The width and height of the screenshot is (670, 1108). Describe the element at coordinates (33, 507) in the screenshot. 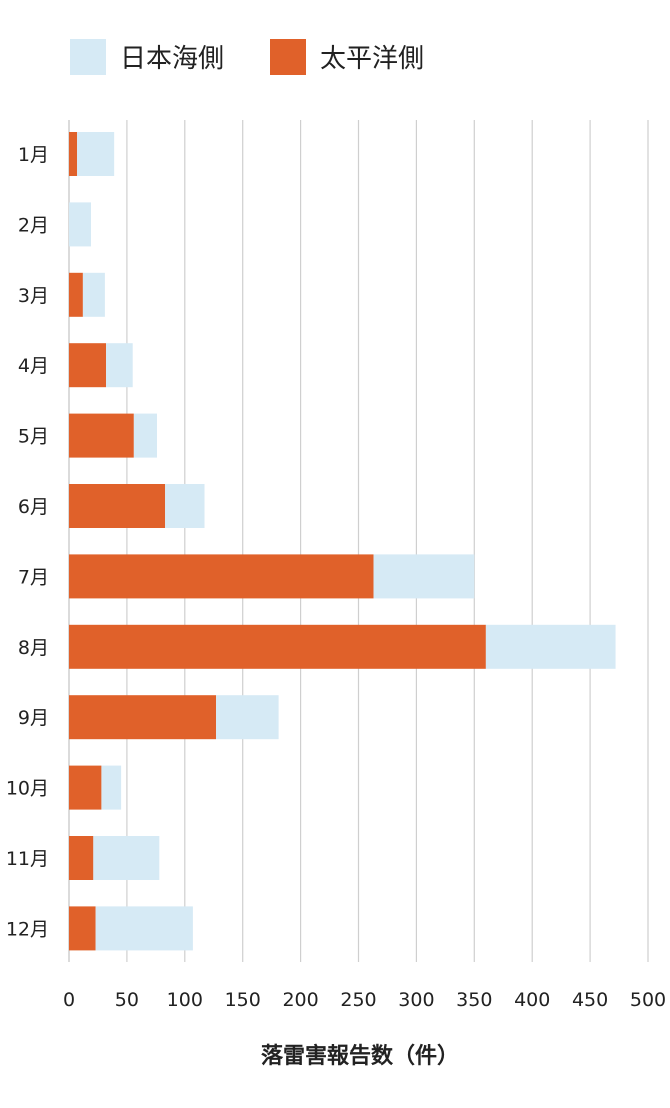

I see `category-label: 6月` at that location.